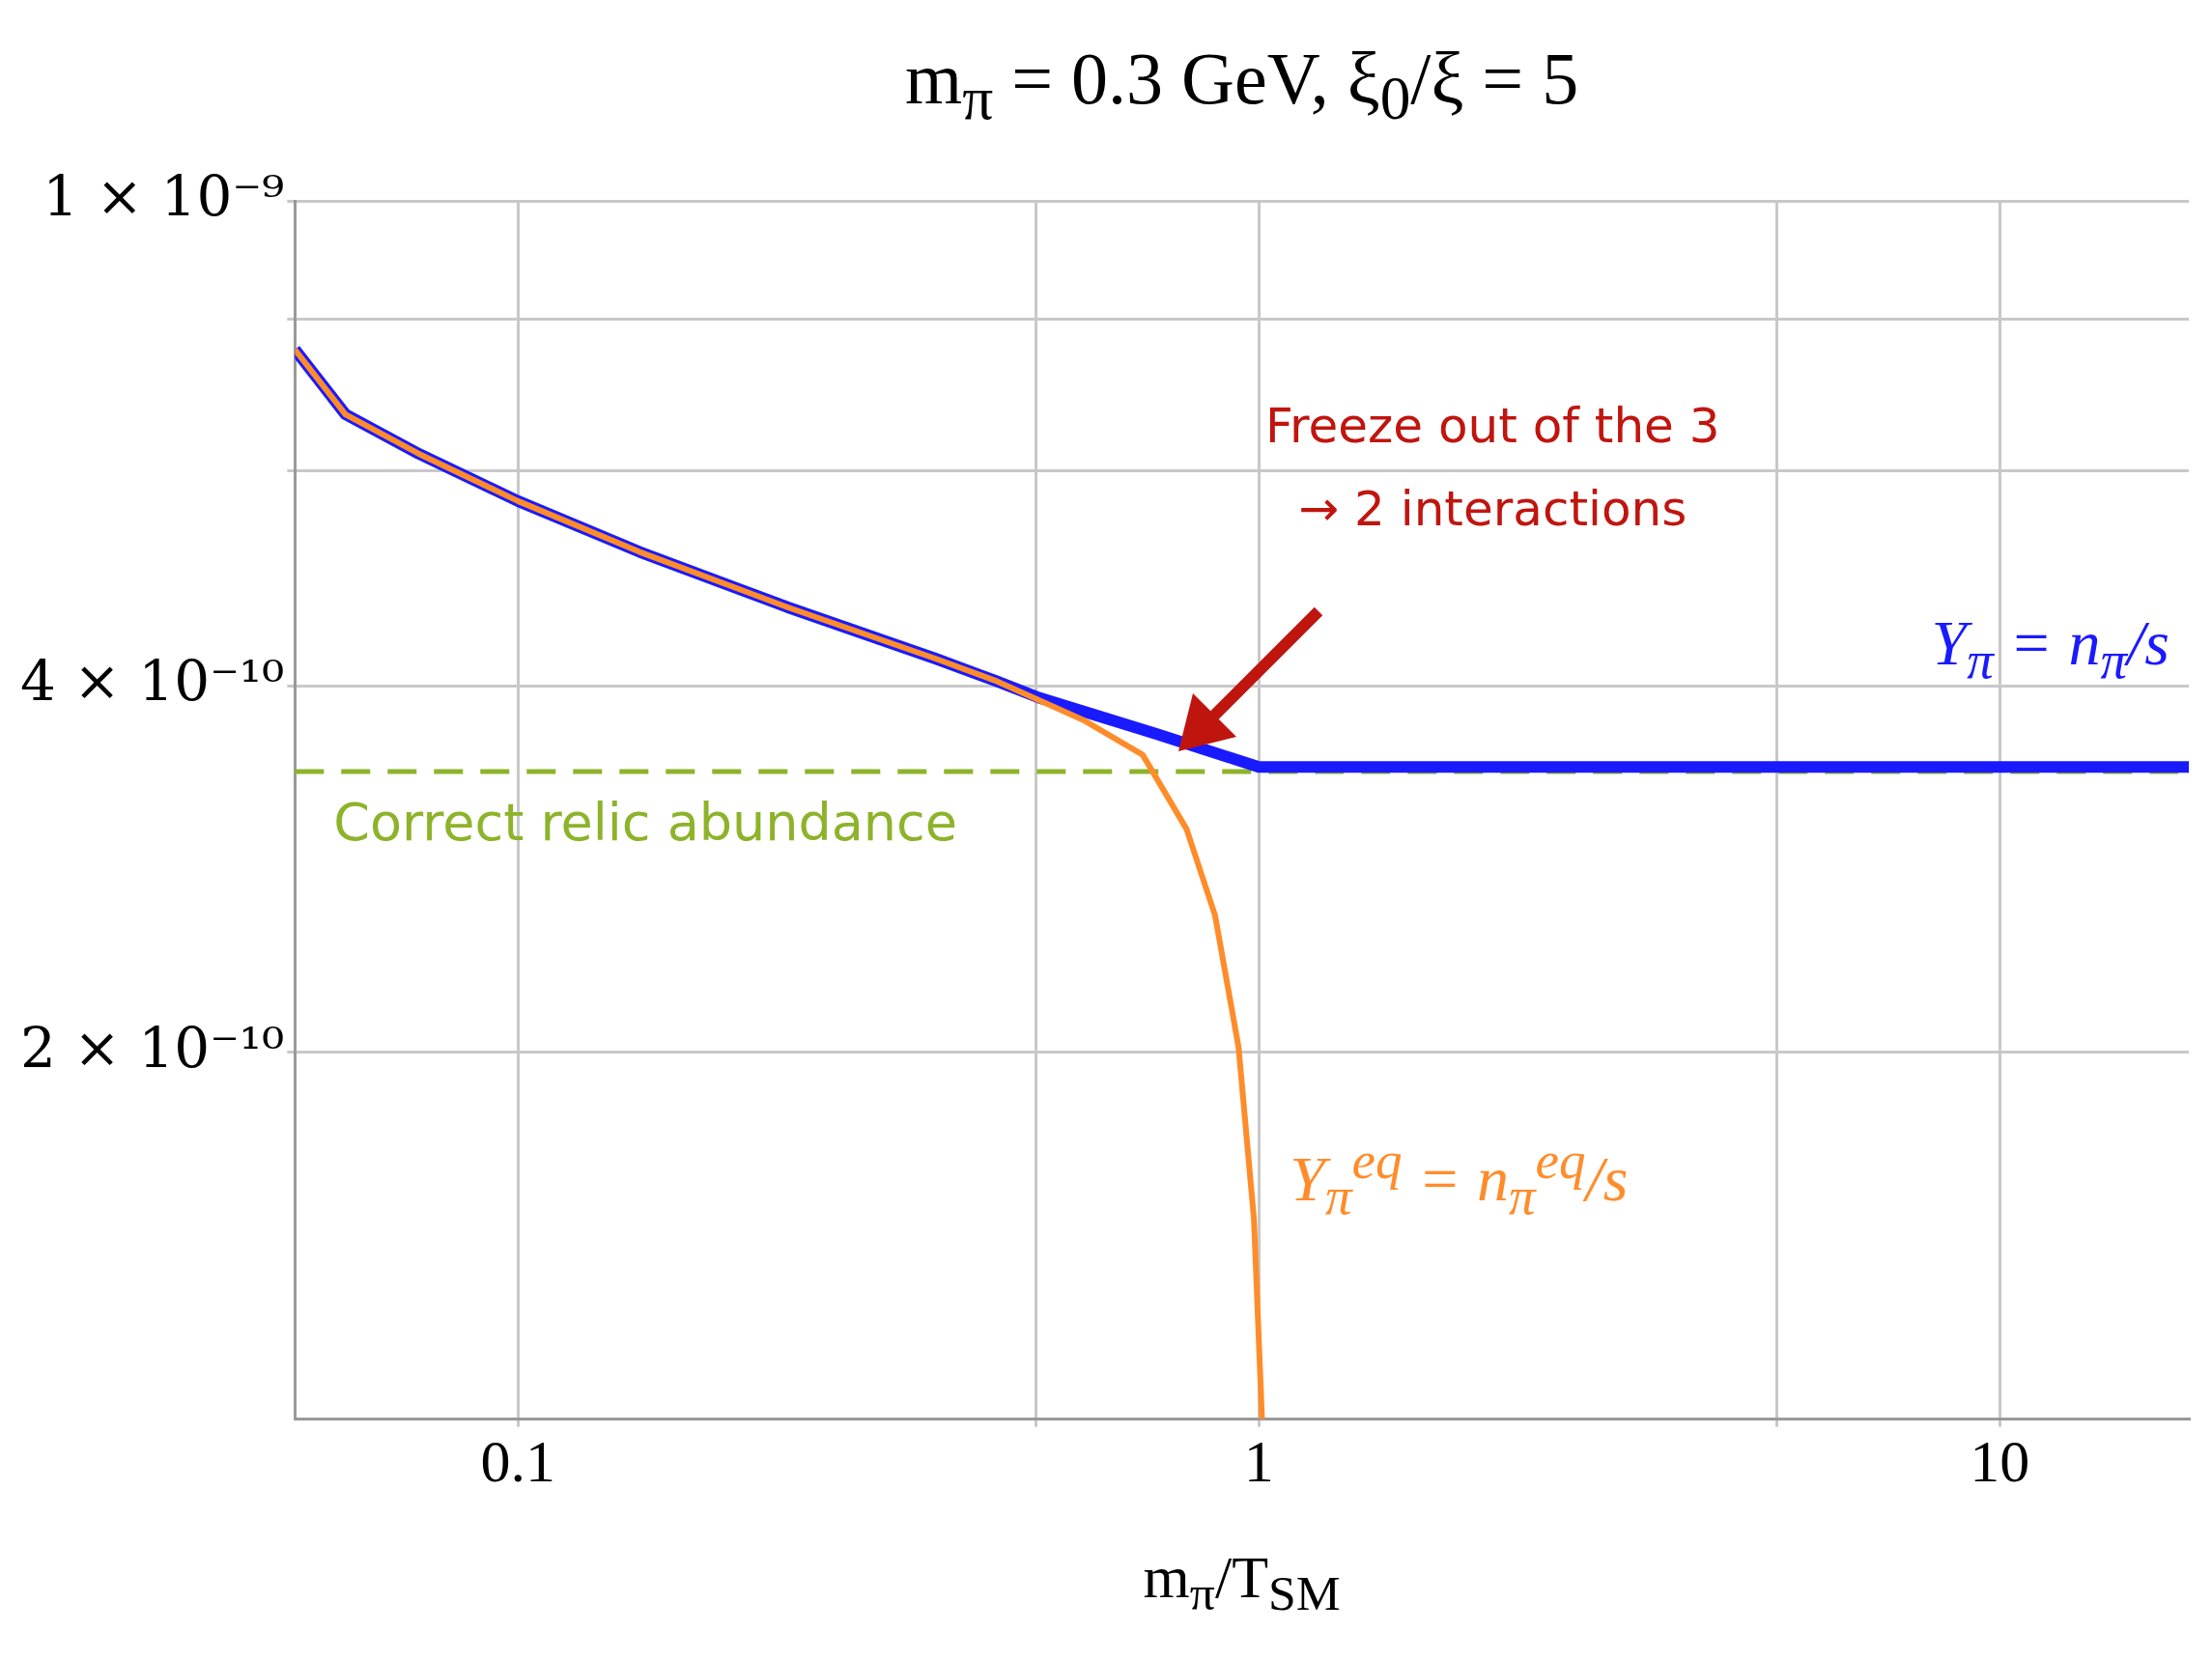 The height and width of the screenshot is (1659, 2212). I want to click on x-tick-label: 10, so click(2000, 1461).